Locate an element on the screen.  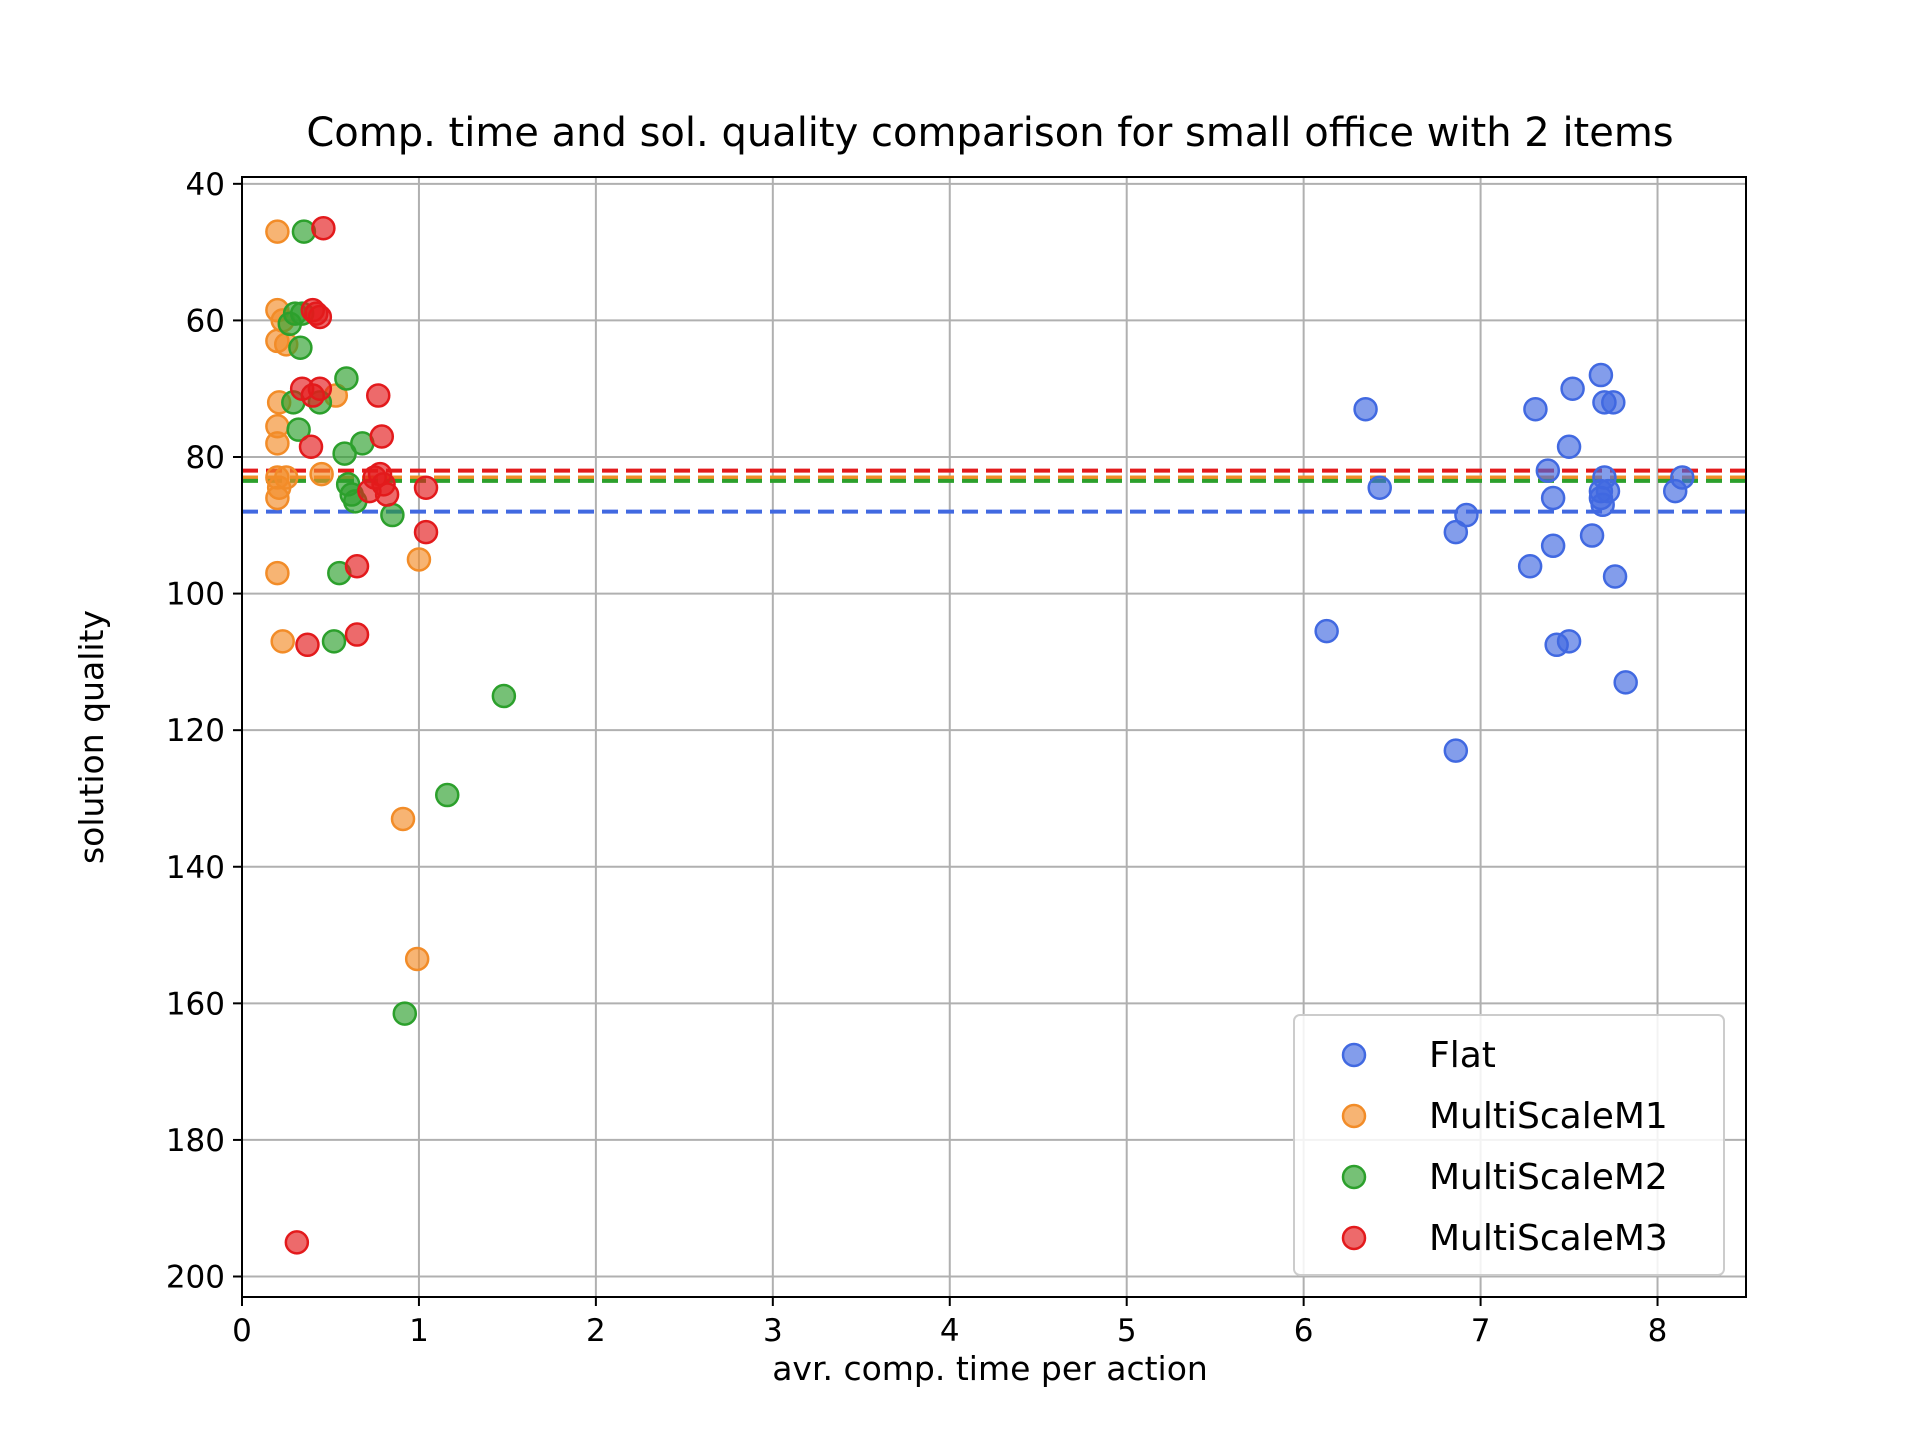
x-tick-label: 5 is located at coordinates (1127, 1331).